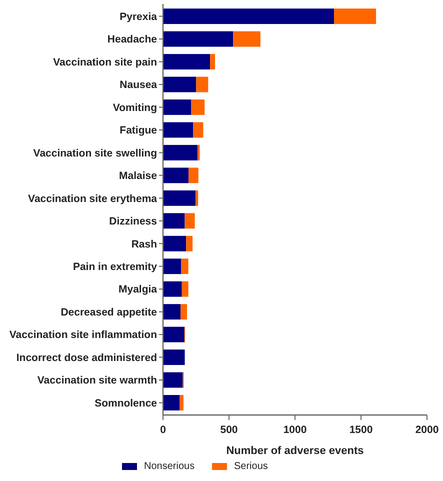  Describe the element at coordinates (427, 430) in the screenshot. I see `x-tick-label: 2000` at that location.